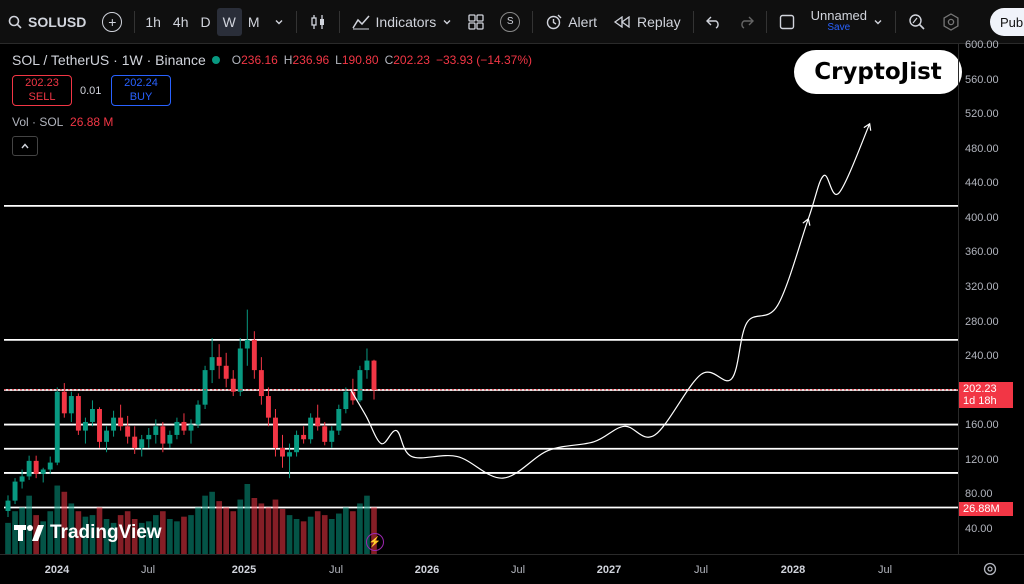  Describe the element at coordinates (191, 519) in the screenshot. I see `volume-bars` at that location.